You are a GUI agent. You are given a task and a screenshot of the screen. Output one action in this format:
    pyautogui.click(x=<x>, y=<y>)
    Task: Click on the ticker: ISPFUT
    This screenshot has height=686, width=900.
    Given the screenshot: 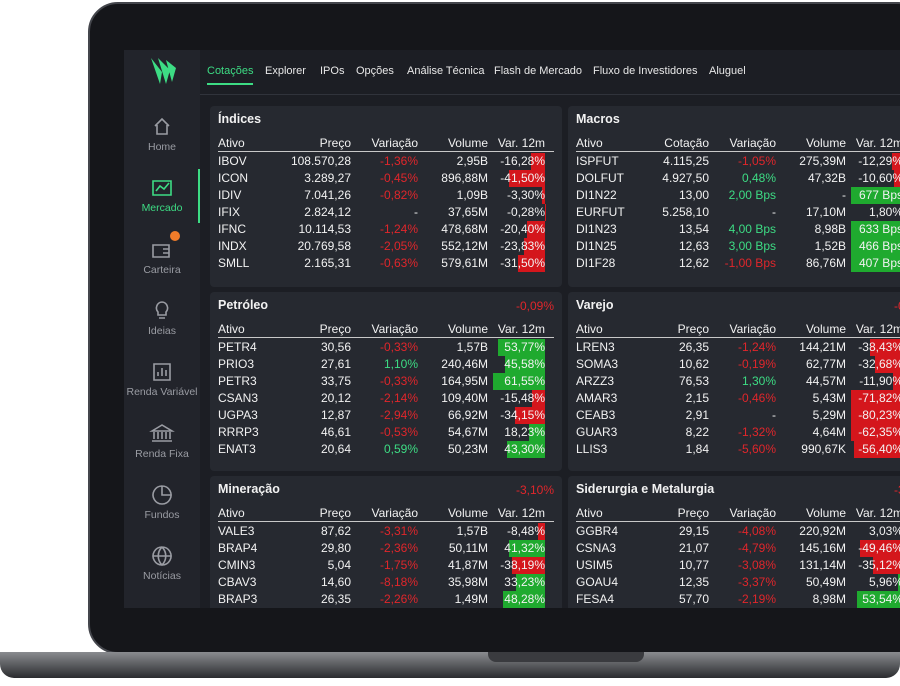 What is the action you would take?
    pyautogui.click(x=597, y=161)
    